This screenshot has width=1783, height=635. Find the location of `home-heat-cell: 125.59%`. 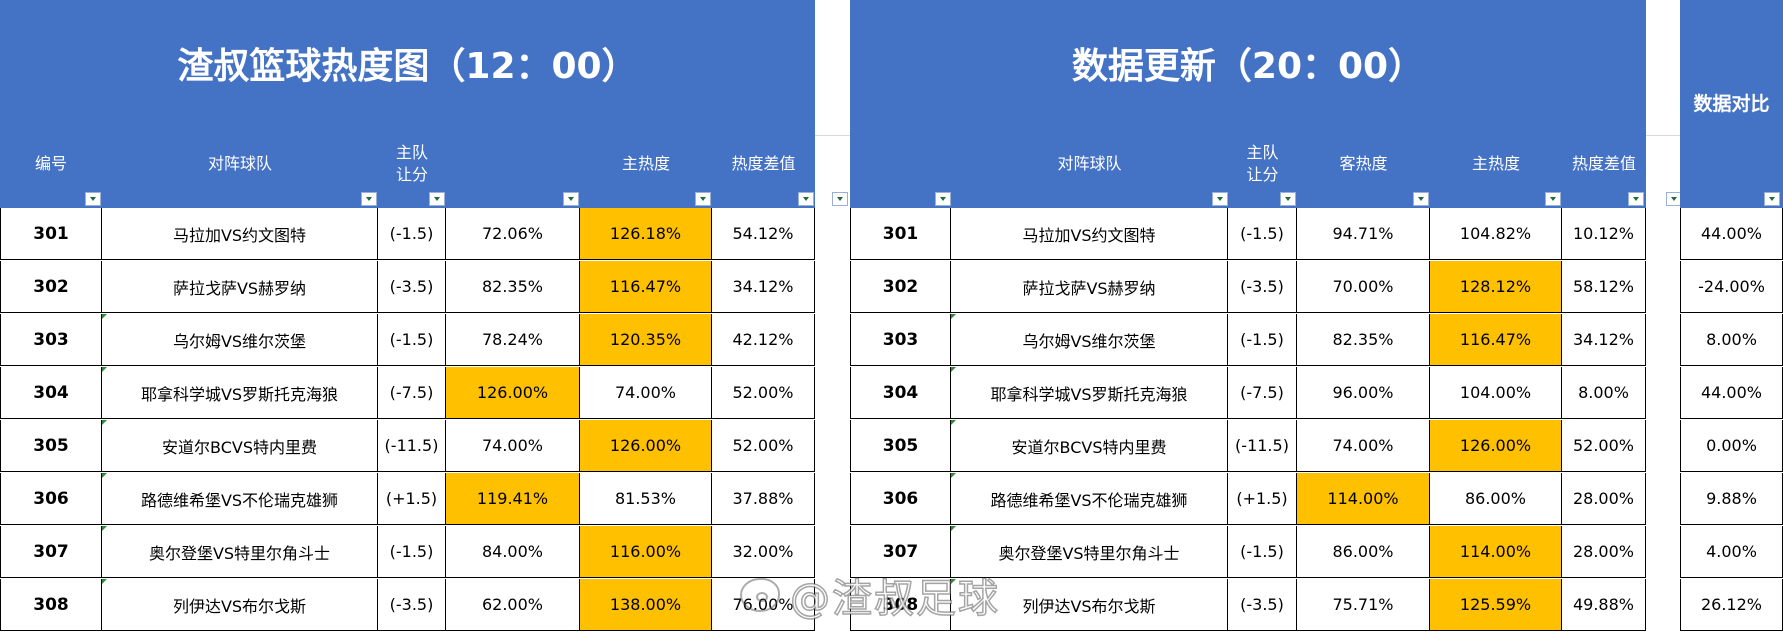

home-heat-cell: 125.59% is located at coordinates (1496, 605).